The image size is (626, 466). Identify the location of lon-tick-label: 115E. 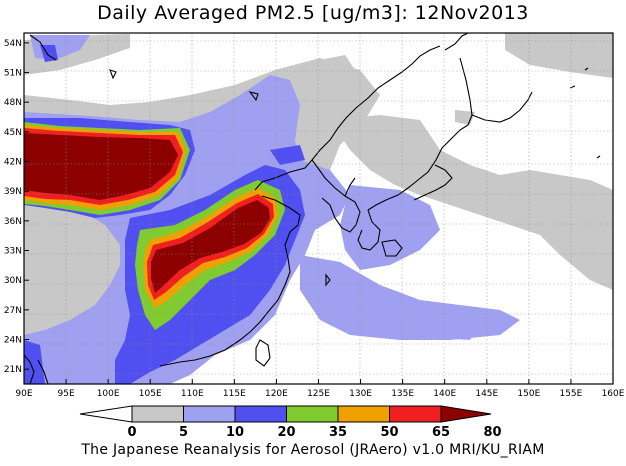
(234, 394).